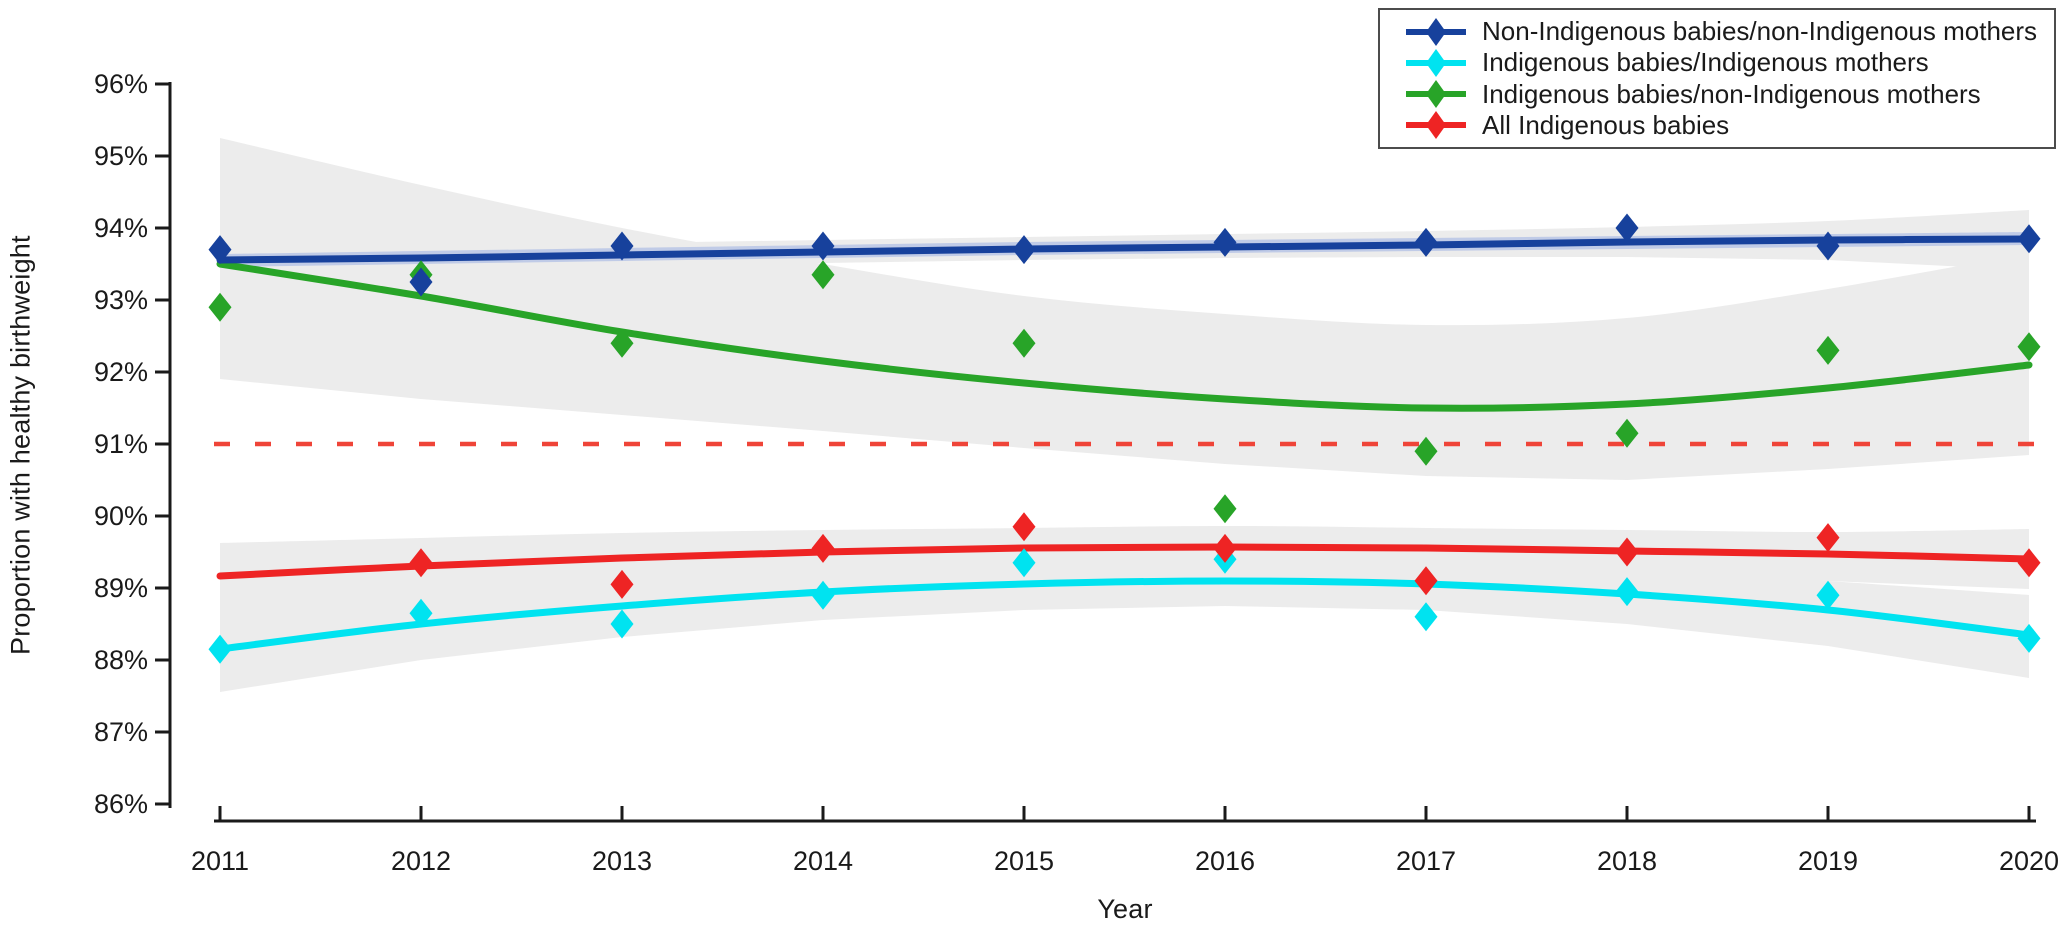 The height and width of the screenshot is (927, 2063). Describe the element at coordinates (1426, 617) in the screenshot. I see `data-point-s1-2017` at that location.